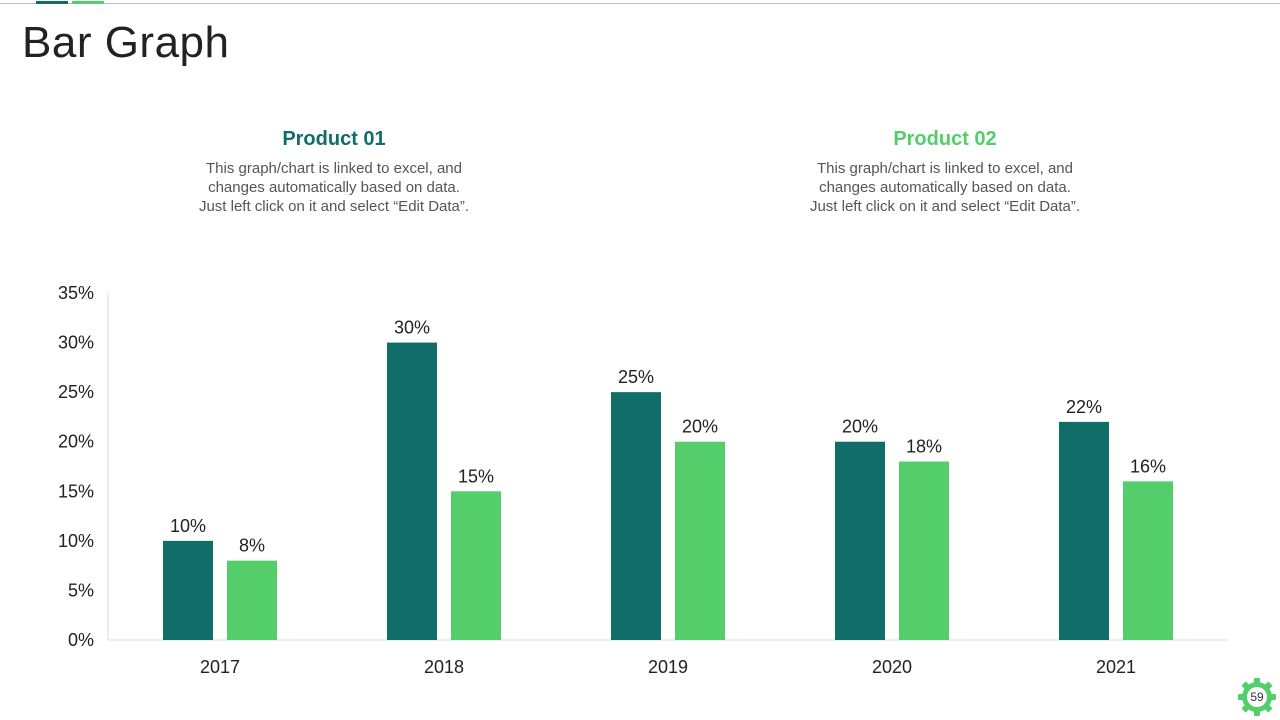 This screenshot has width=1280, height=720. What do you see at coordinates (76, 541) in the screenshot?
I see `y-tick-label: 10%` at bounding box center [76, 541].